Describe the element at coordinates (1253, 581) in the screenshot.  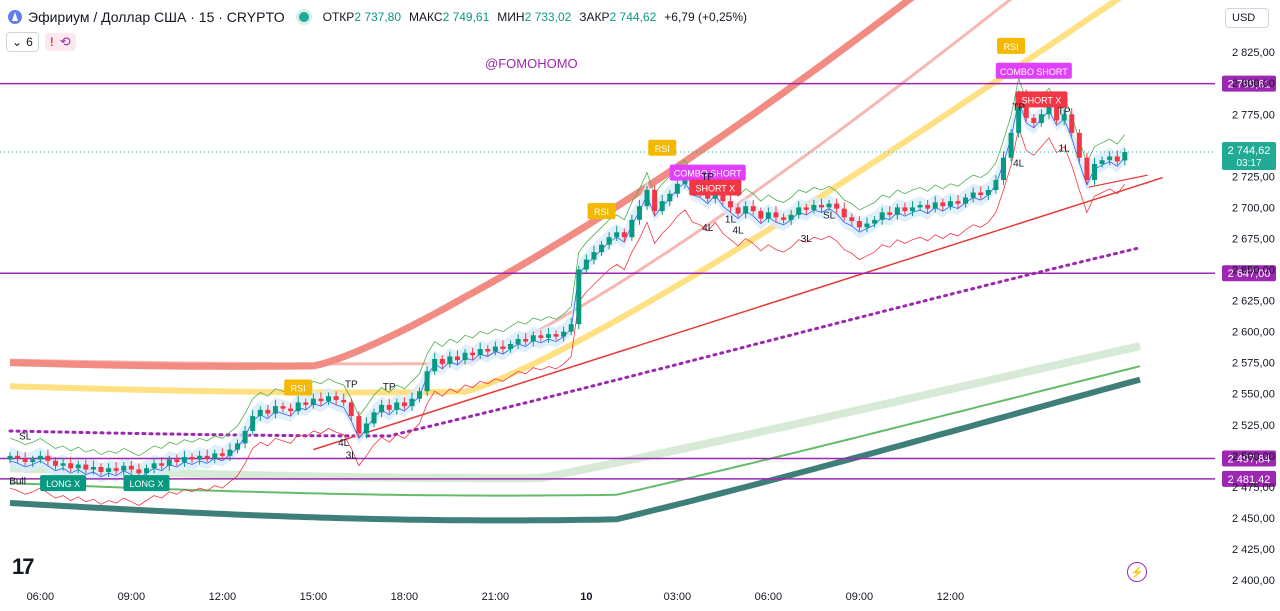
I see `y-tick-17: 2 400,00` at that location.